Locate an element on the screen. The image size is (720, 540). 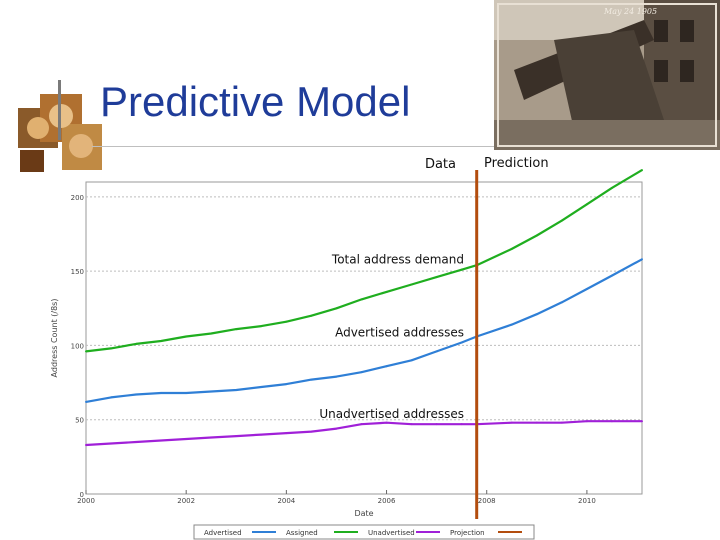
x-tick-label: 2004 is located at coordinates (286, 501).